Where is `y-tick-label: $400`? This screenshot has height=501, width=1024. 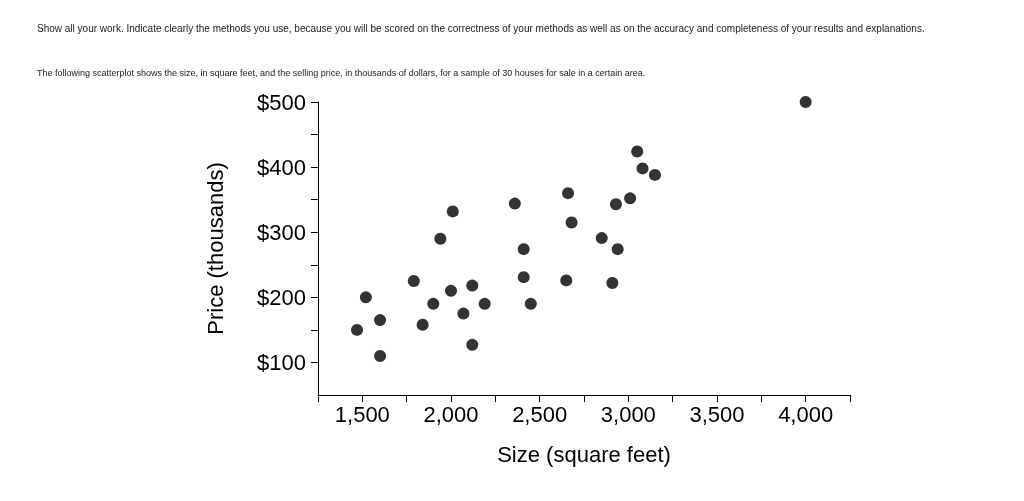 y-tick-label: $400 is located at coordinates (281, 167).